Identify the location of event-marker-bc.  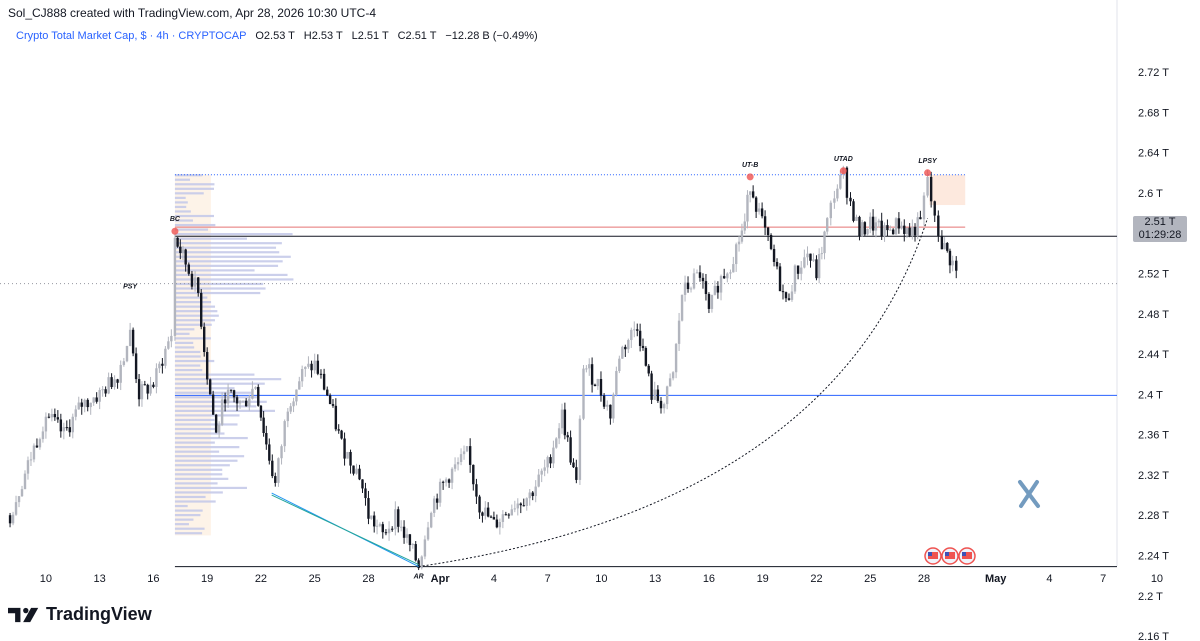
(175, 231).